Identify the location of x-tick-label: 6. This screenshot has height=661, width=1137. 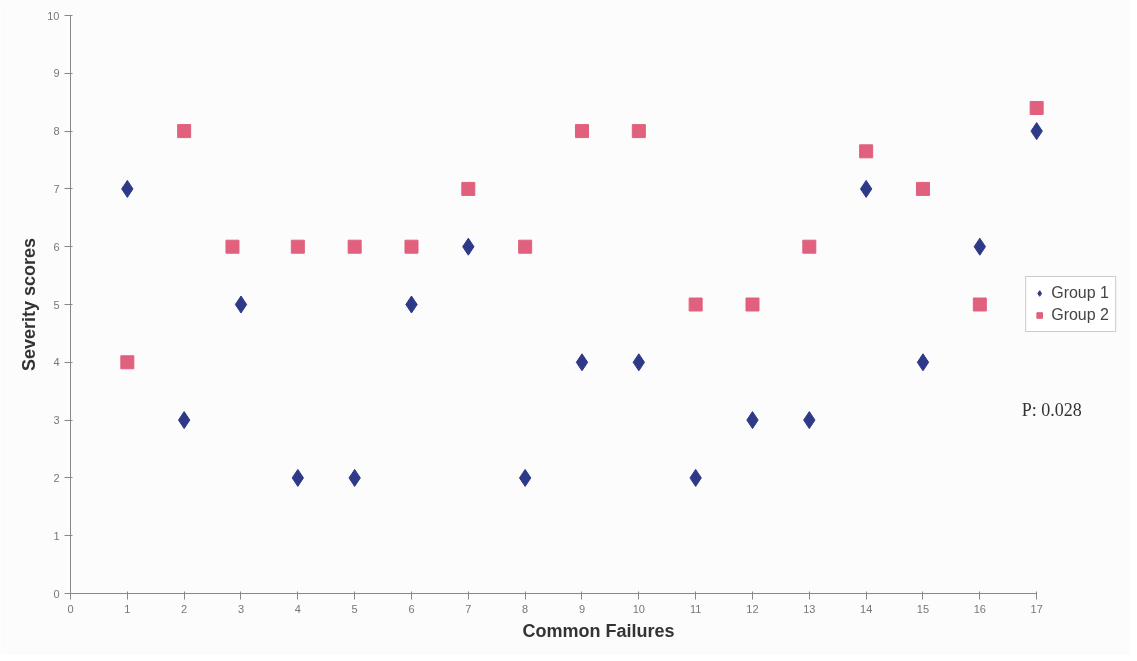
(411, 608).